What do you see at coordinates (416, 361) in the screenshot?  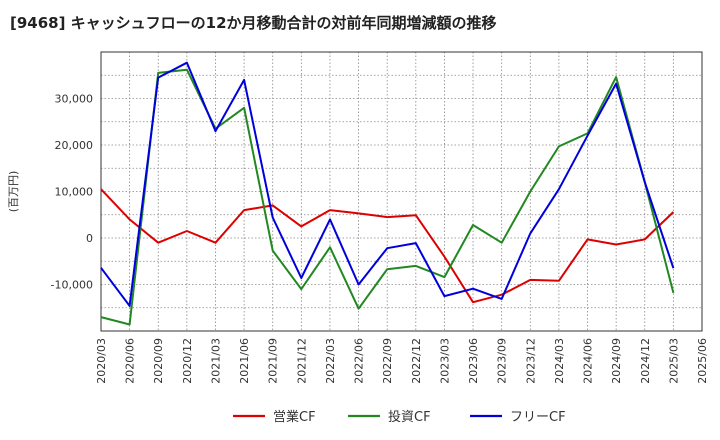 I see `x-tick-label: 2022/12` at bounding box center [416, 361].